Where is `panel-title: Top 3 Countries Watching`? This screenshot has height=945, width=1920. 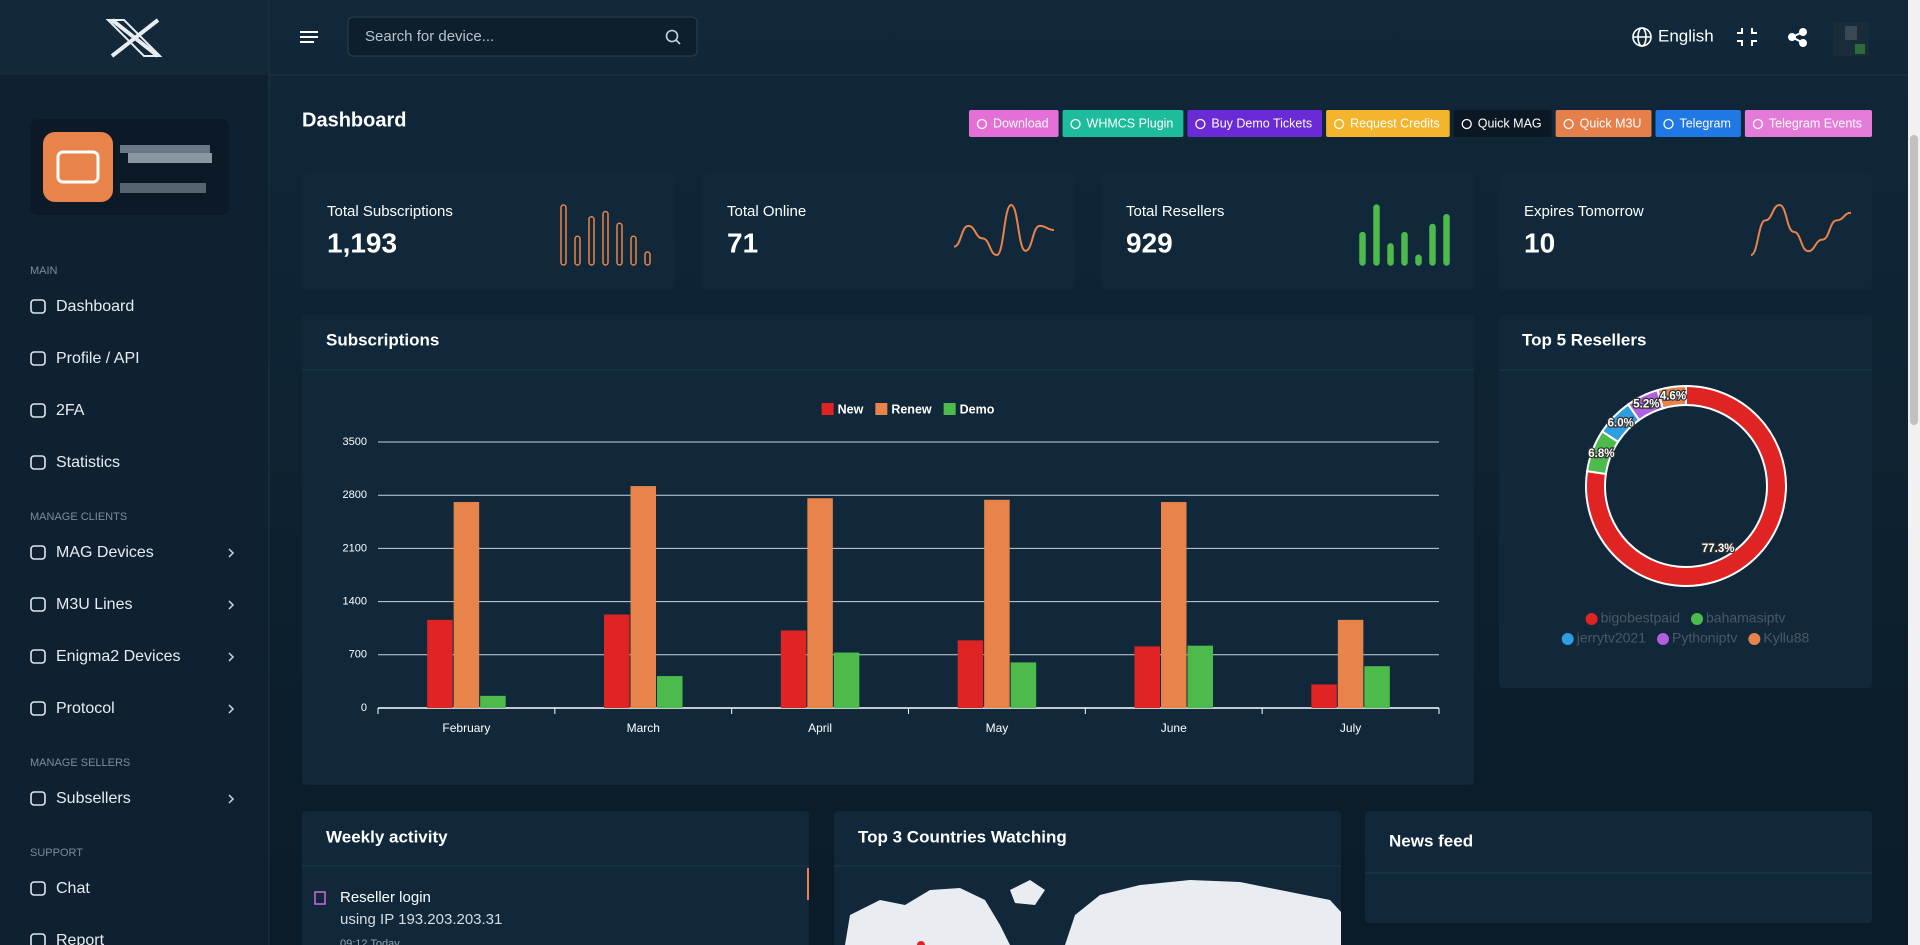 panel-title: Top 3 Countries Watching is located at coordinates (962, 836).